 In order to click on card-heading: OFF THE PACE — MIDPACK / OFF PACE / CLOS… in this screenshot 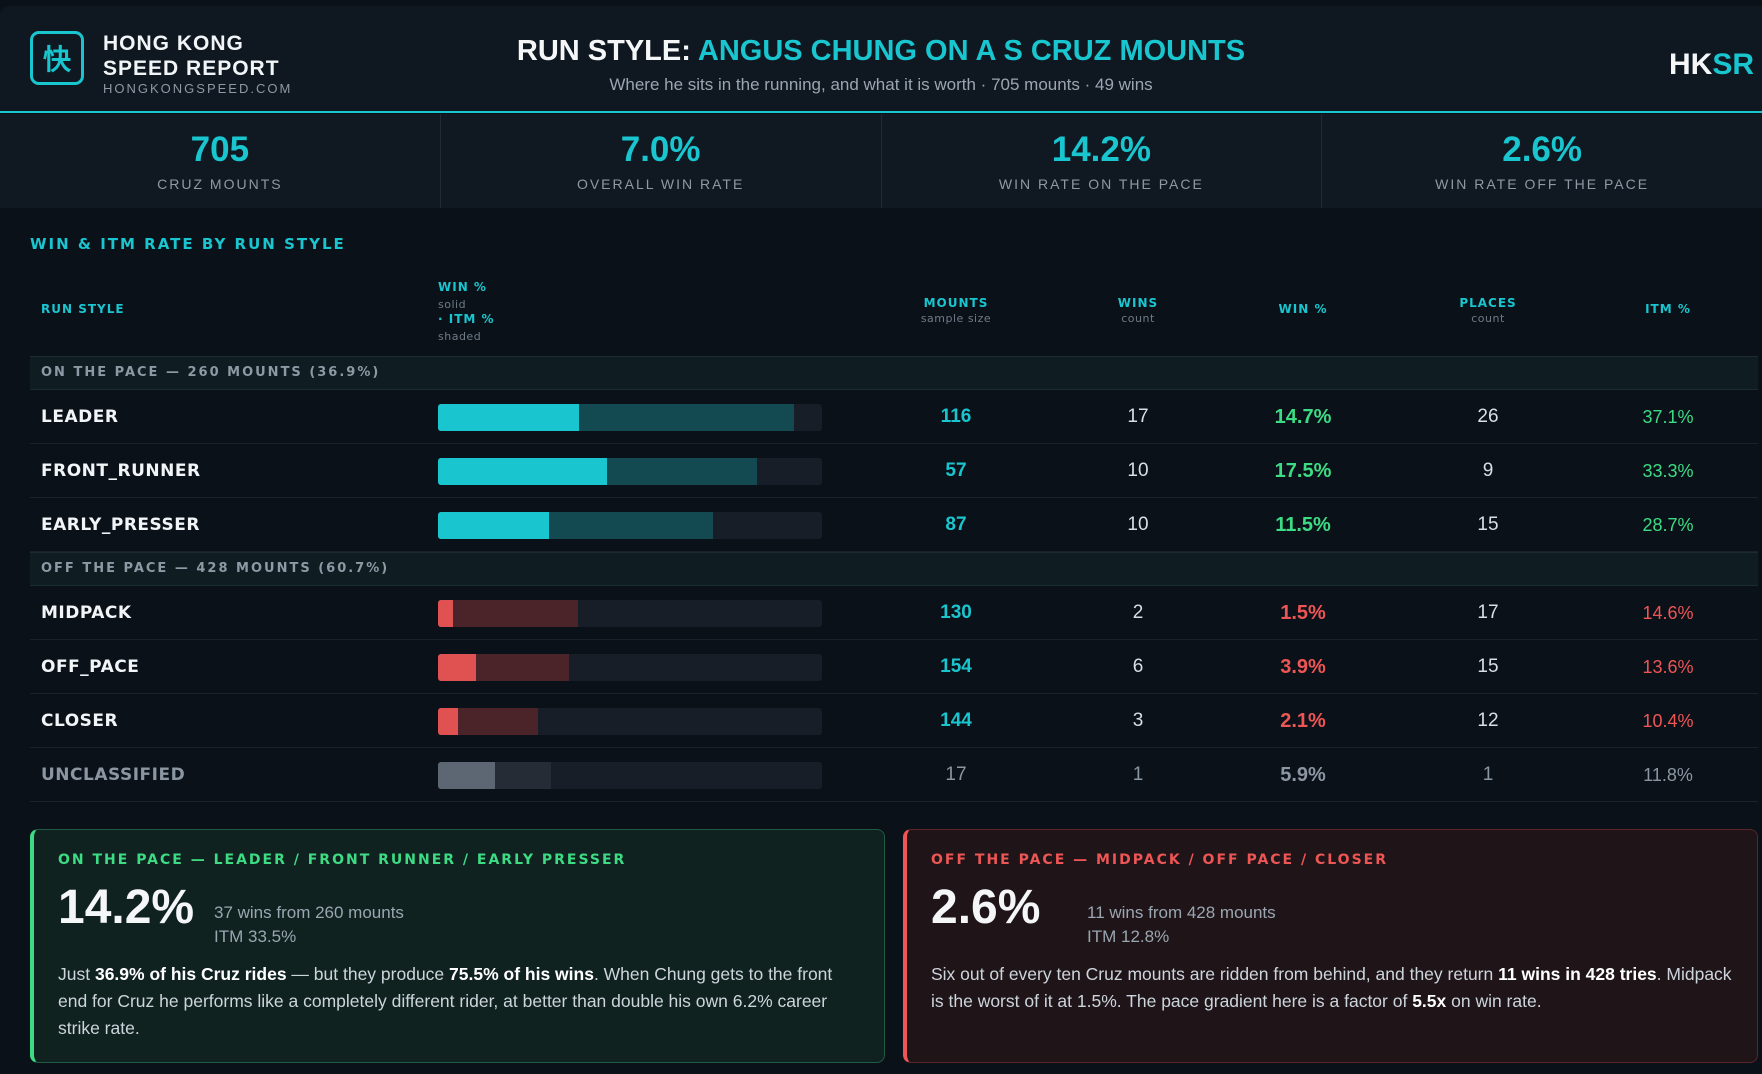, I will do `click(1159, 860)`.